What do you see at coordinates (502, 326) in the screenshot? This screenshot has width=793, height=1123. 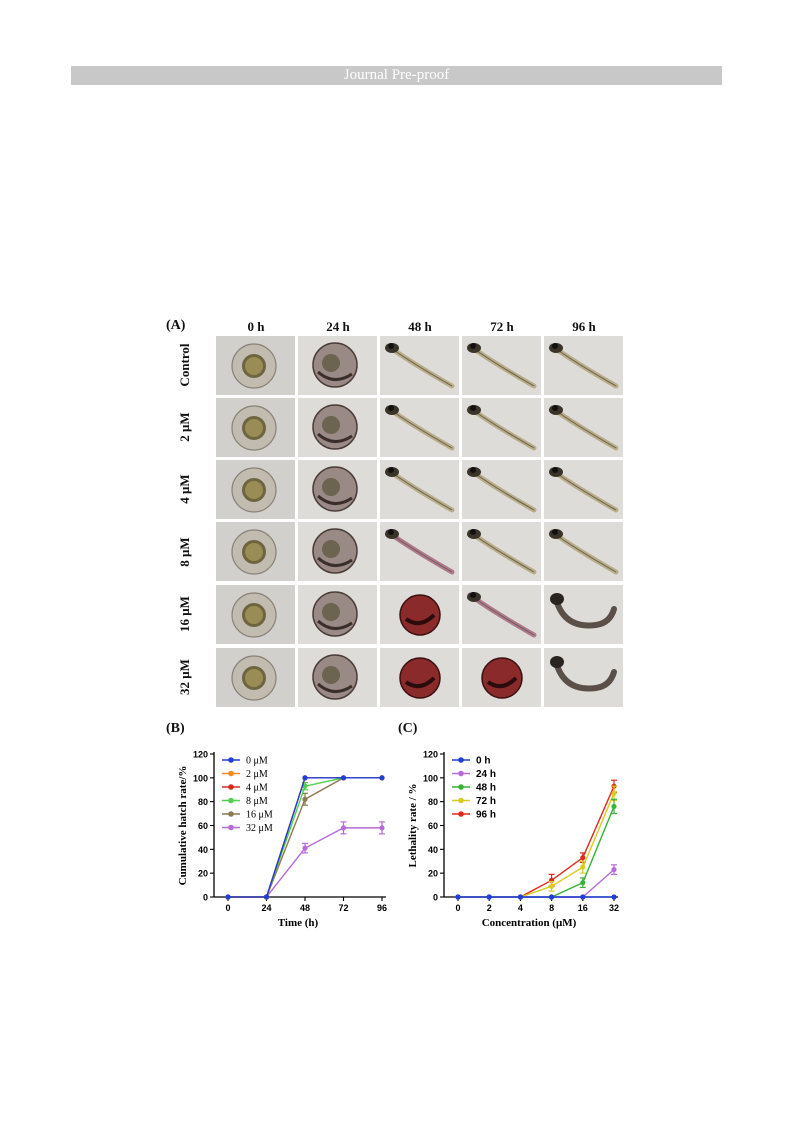 I see `column-header: 72 h` at bounding box center [502, 326].